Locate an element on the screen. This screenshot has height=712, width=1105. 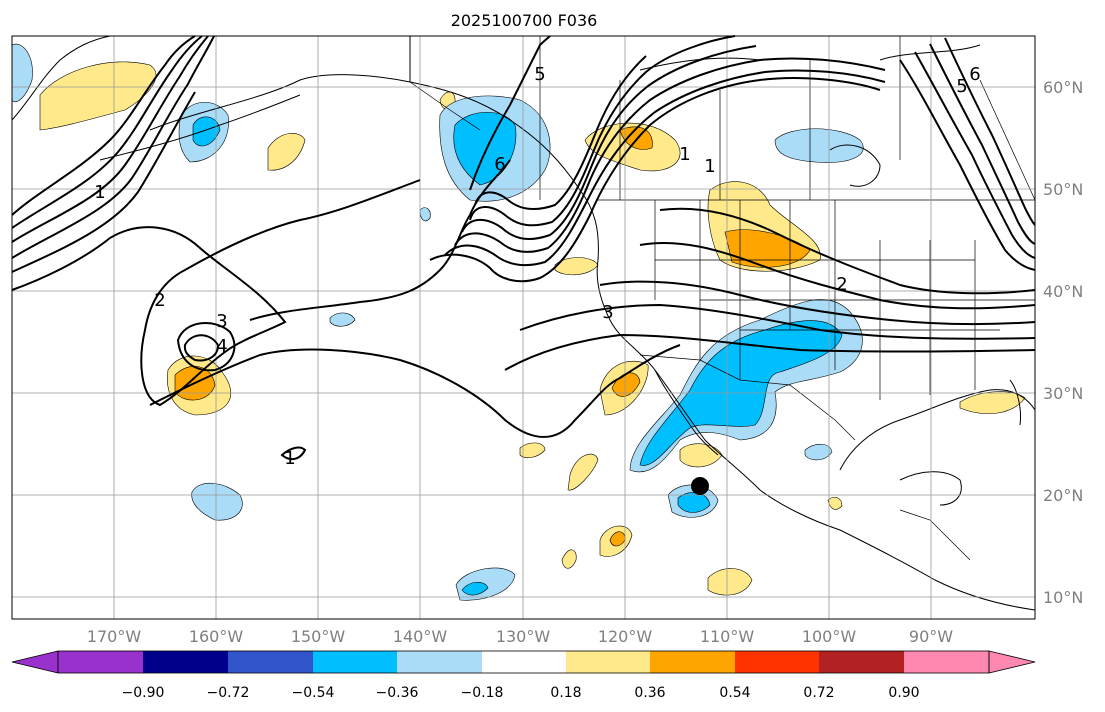
kamchatka is located at coordinates (61, 78).